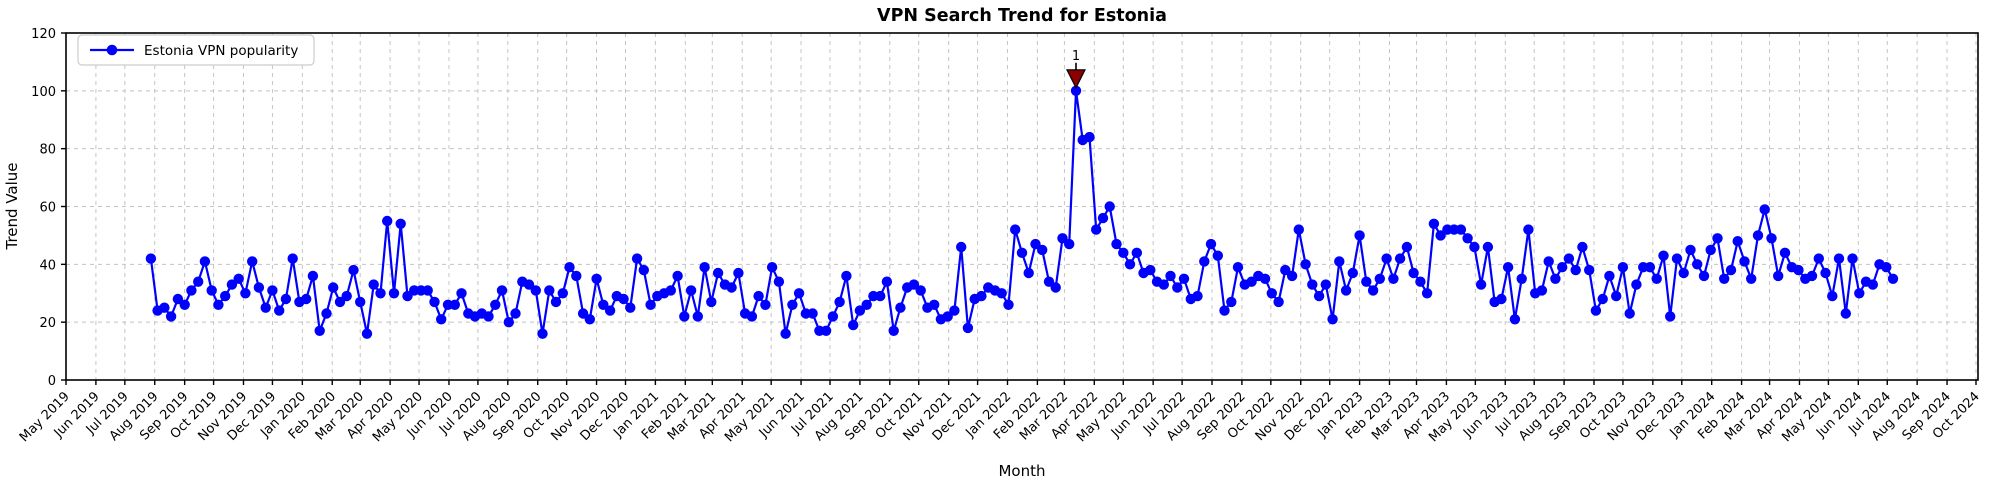 Image resolution: width=1990 pixels, height=490 pixels. Describe the element at coordinates (221, 51) in the screenshot. I see `legend-label: Estonia VPN popularity` at that location.